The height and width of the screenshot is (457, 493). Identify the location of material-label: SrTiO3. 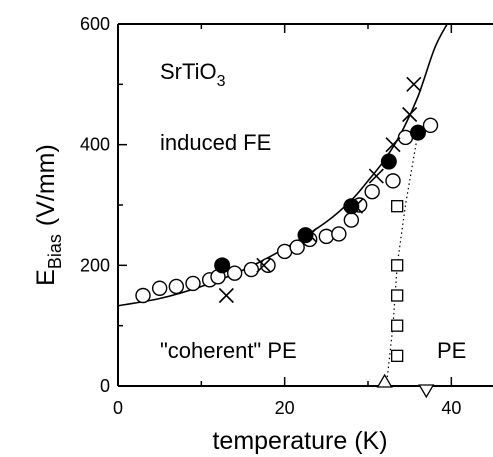
(193, 74).